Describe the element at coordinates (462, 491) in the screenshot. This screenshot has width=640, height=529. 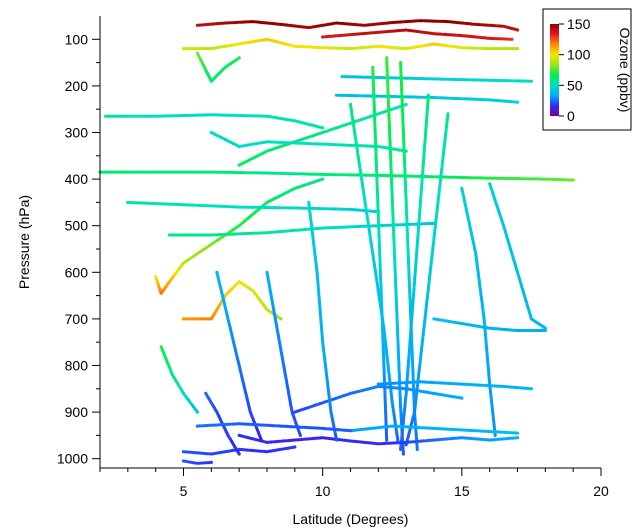
I see `x-tick-label: 15` at that location.